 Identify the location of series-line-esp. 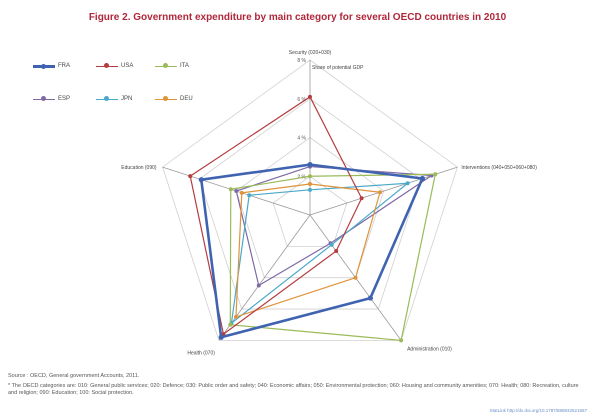
(334, 226).